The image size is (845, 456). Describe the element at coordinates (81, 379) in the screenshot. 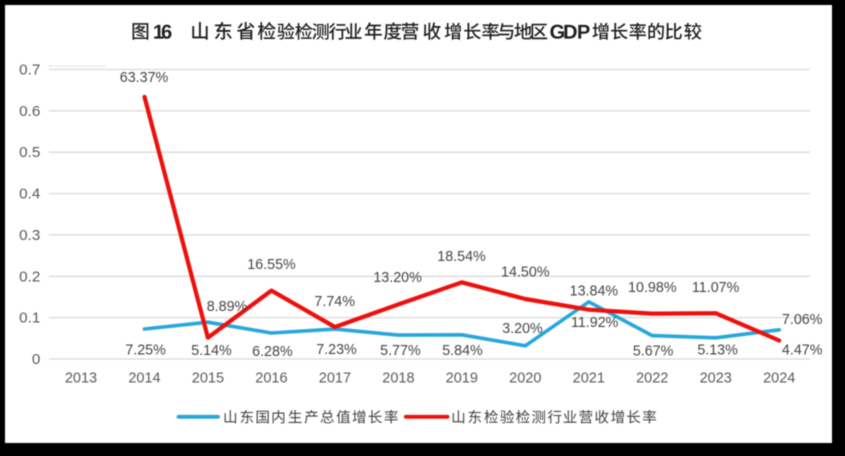

I see `svg-text: 2013` at that location.